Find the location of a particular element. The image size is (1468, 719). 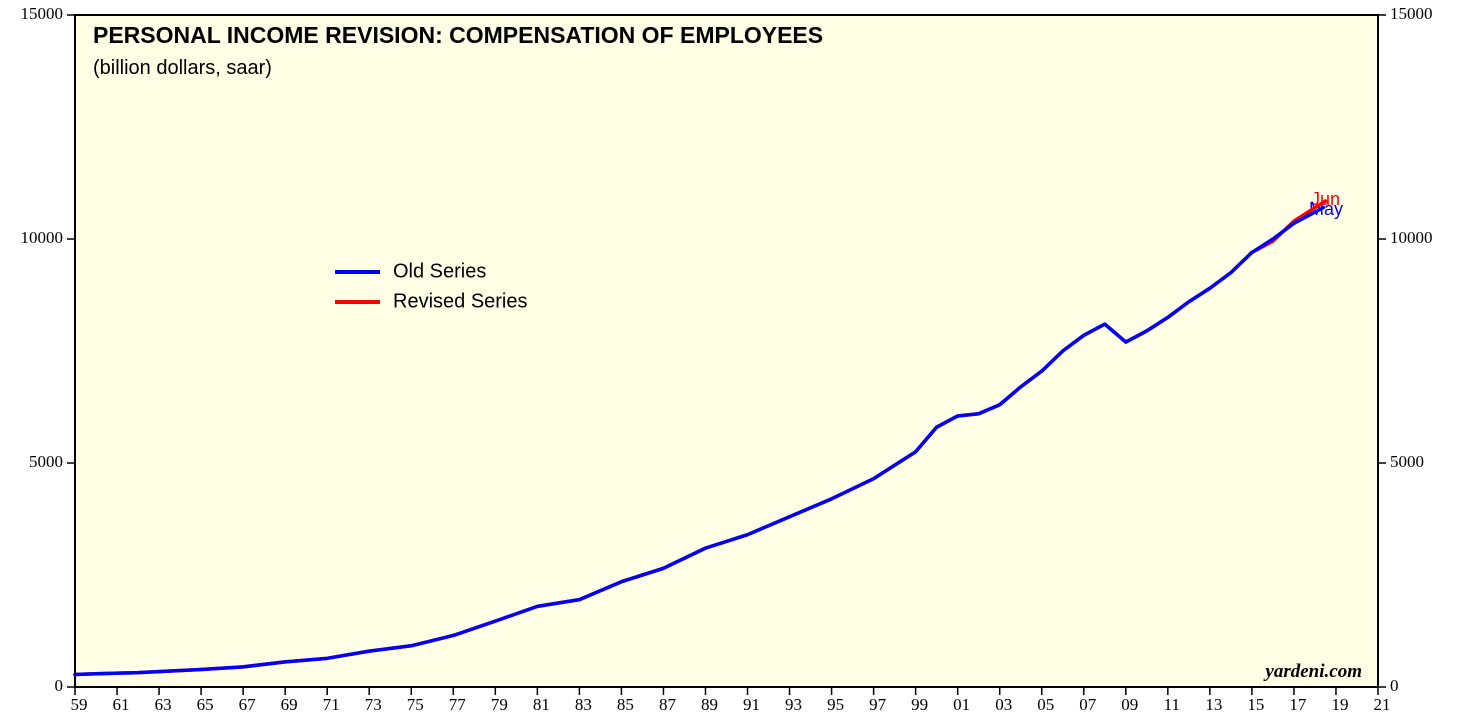

x-tick-label: 09 is located at coordinates (1129, 704).